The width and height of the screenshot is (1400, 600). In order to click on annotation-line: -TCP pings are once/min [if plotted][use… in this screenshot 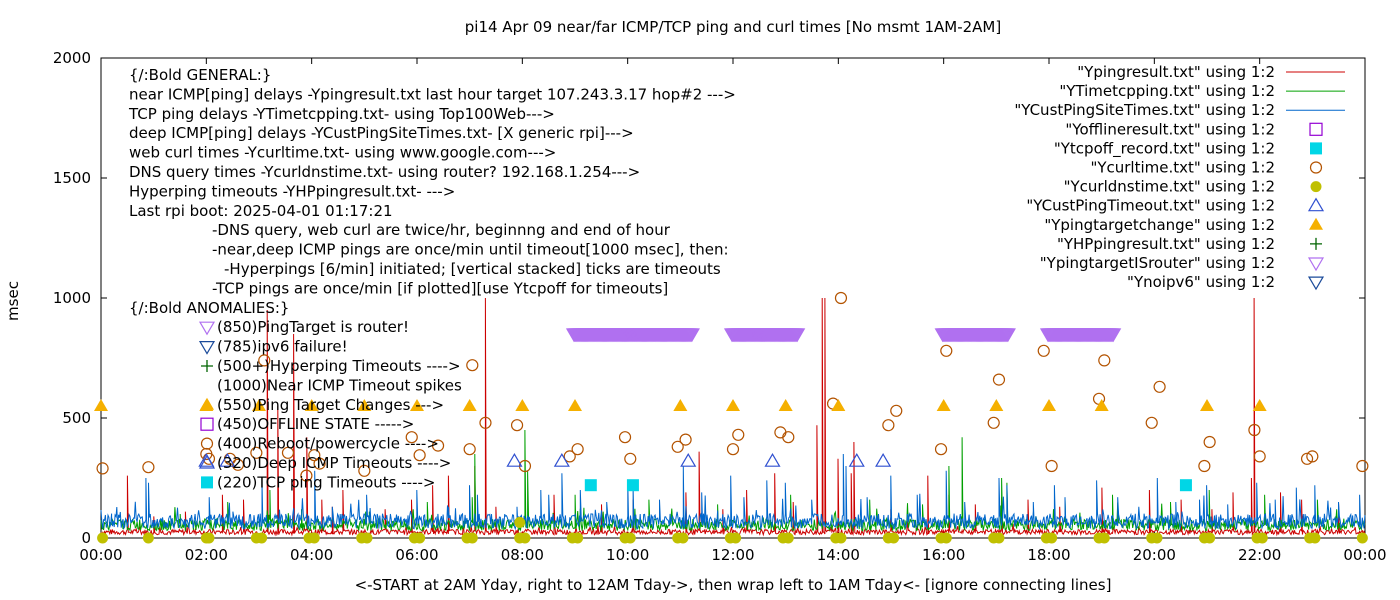, I will do `click(440, 288)`.